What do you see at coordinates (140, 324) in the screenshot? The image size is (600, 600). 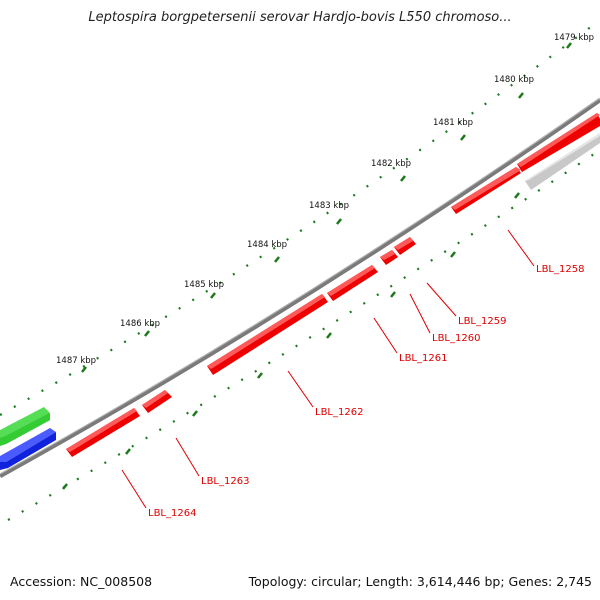 I see `tick-label: 1486 kbp` at bounding box center [140, 324].